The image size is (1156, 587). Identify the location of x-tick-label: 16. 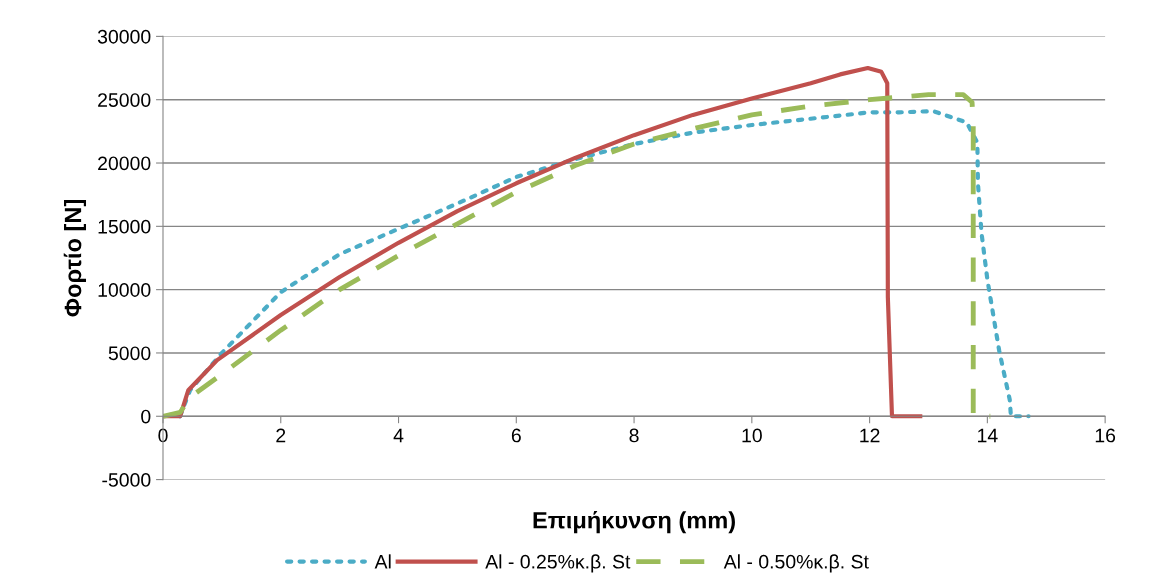
(1105, 435).